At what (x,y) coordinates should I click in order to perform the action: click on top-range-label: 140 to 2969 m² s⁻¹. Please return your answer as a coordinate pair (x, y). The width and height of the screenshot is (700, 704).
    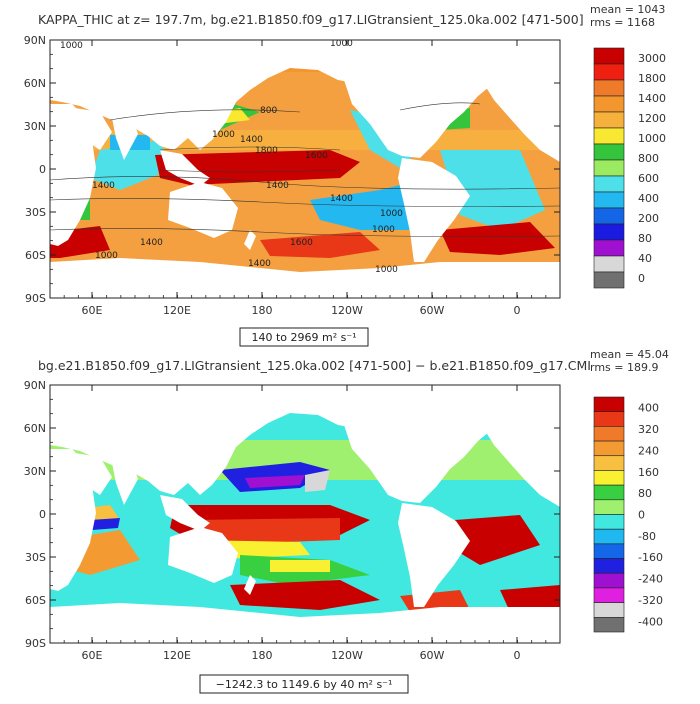
    Looking at the image, I should click on (303, 337).